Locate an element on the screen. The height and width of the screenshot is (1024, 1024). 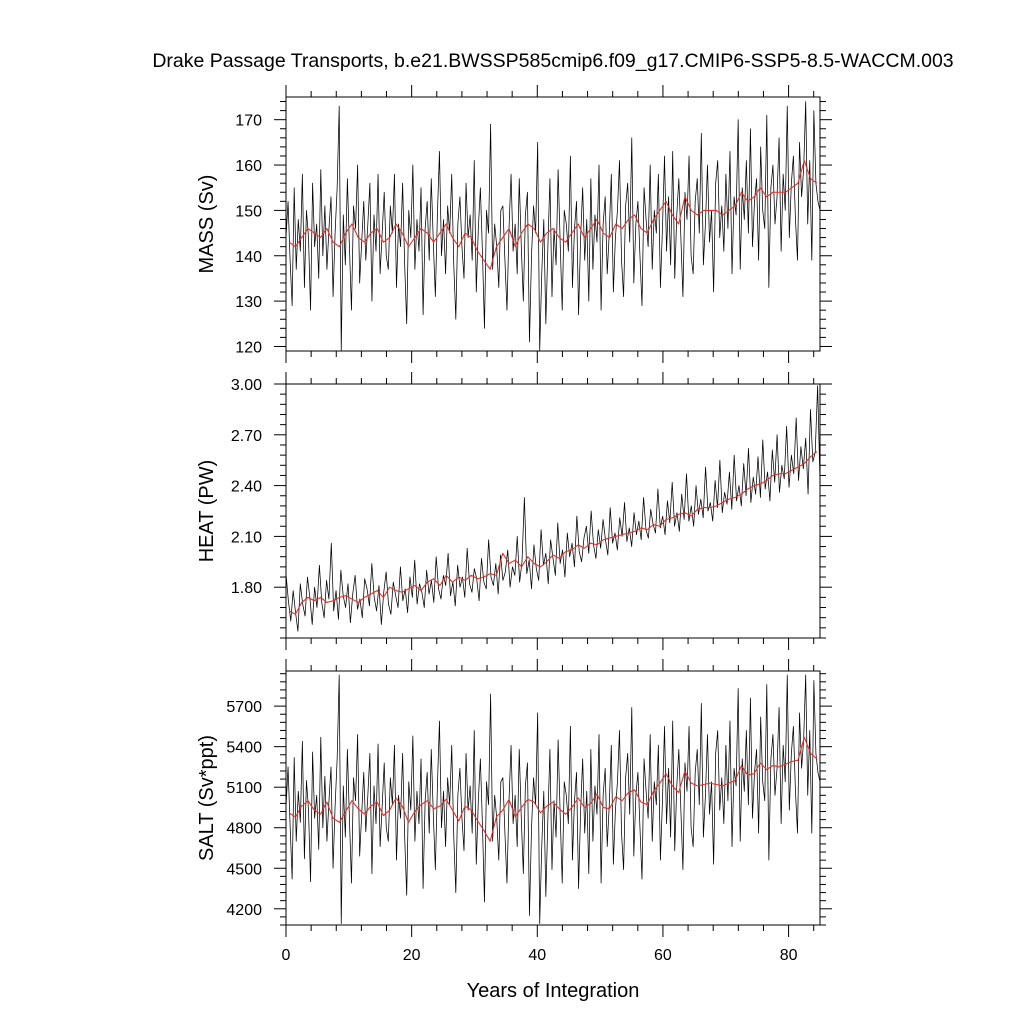
y-tick-label: 150 is located at coordinates (248, 211).